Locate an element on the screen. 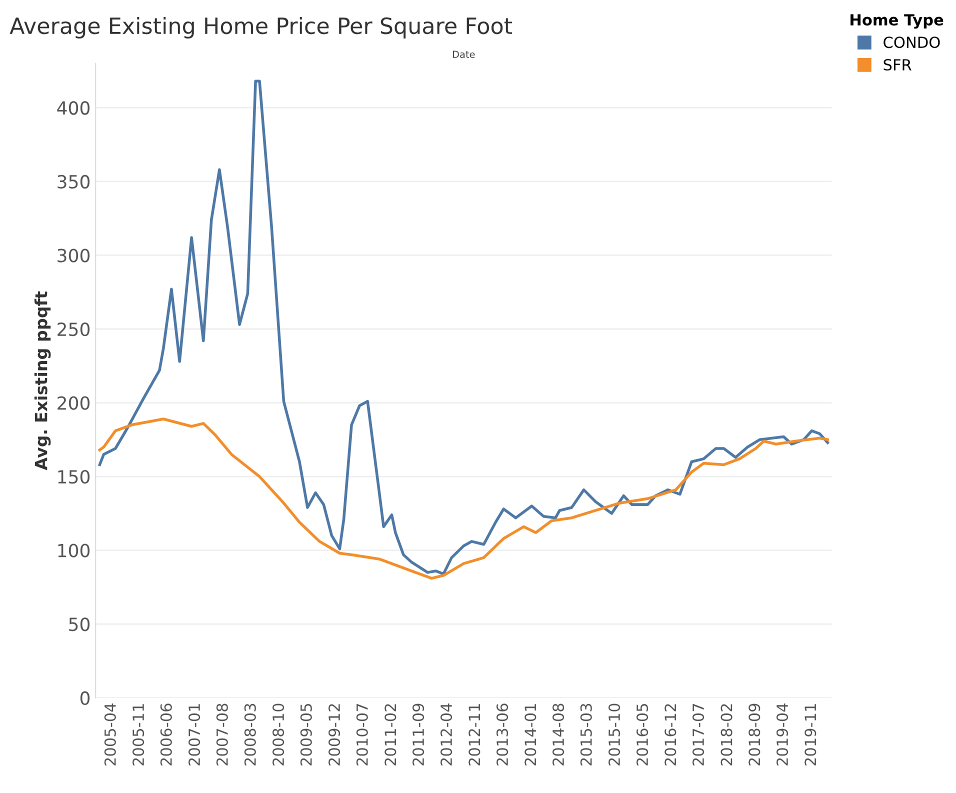 The width and height of the screenshot is (956, 793). x-tick-label: 2012-04 is located at coordinates (446, 735).